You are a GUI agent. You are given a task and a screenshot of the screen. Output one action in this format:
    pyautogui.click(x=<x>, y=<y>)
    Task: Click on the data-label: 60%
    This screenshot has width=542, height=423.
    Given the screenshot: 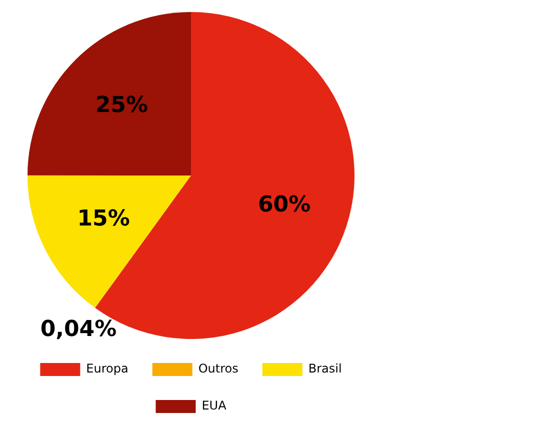 What is the action you would take?
    pyautogui.click(x=284, y=205)
    